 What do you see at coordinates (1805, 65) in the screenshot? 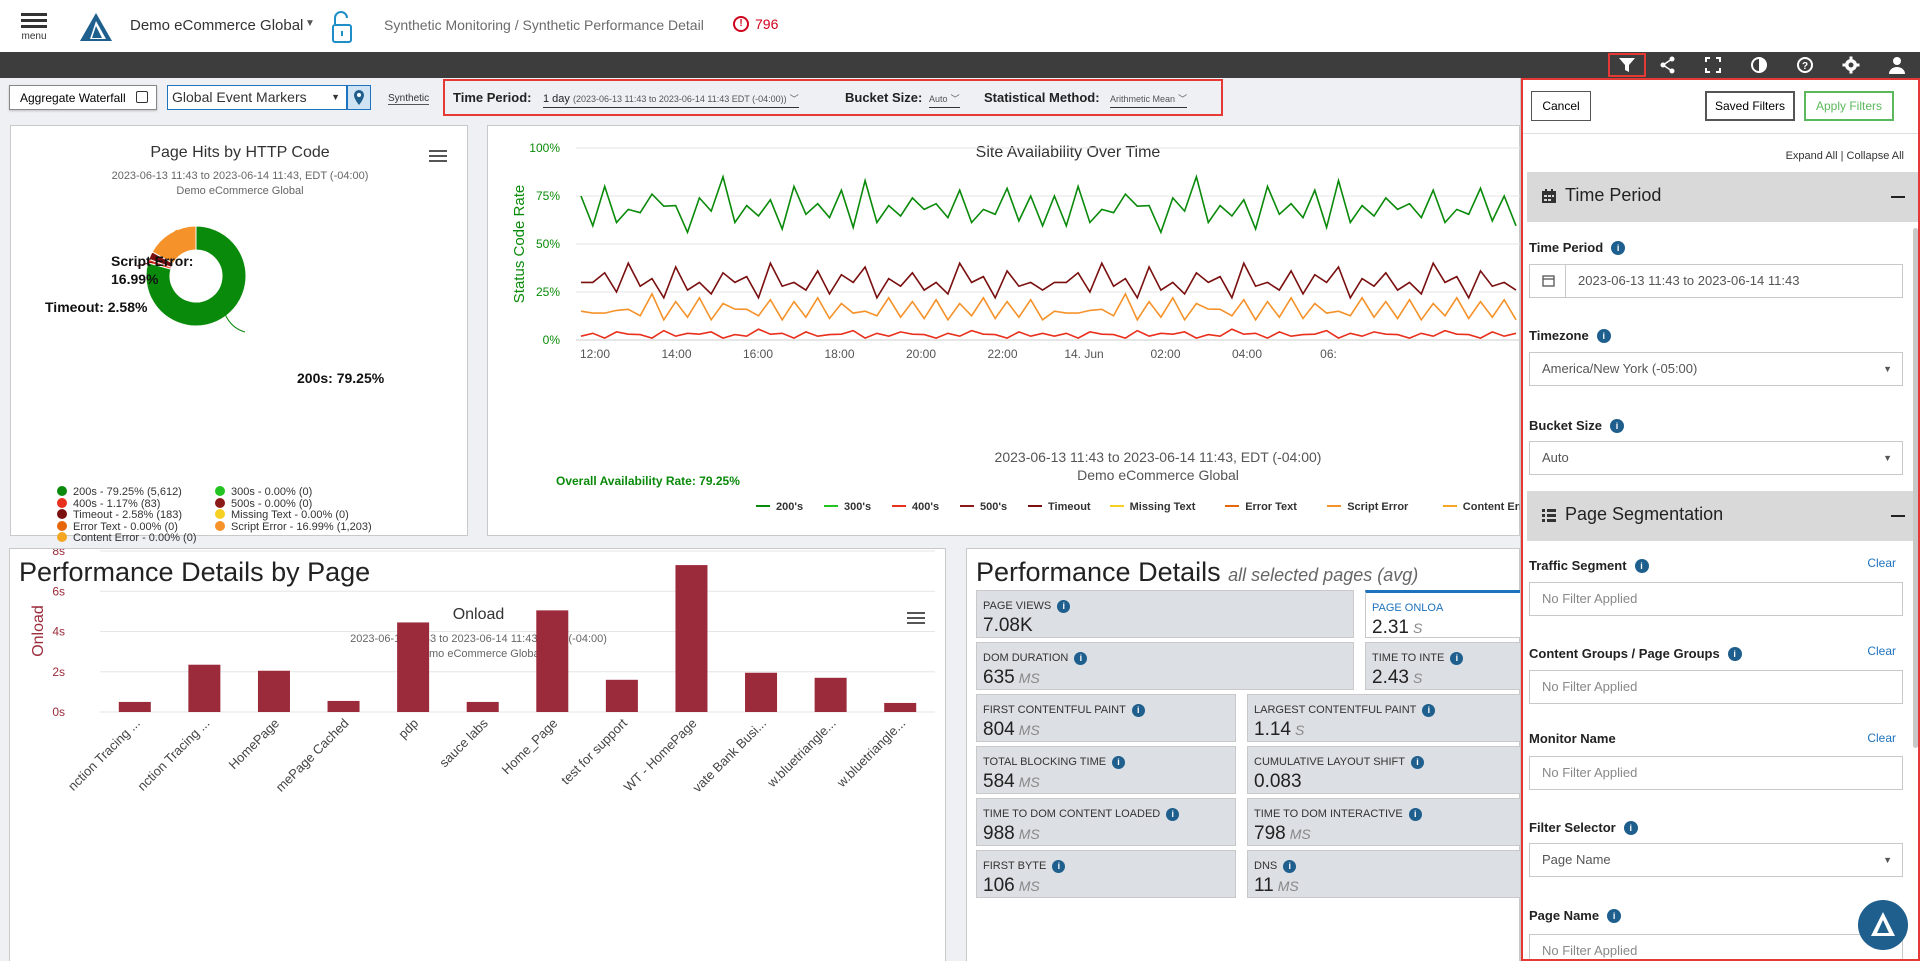
I see `help-icon: ?` at bounding box center [1805, 65].